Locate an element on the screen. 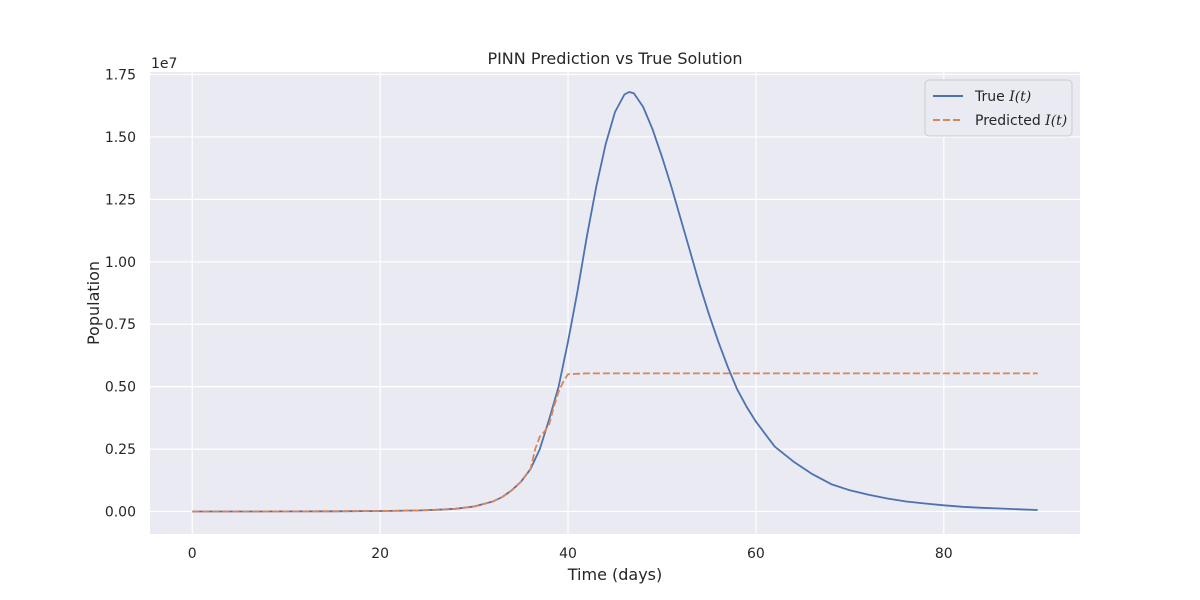 The image size is (1200, 600). y-tick-label: 1.00 is located at coordinates (120, 263).